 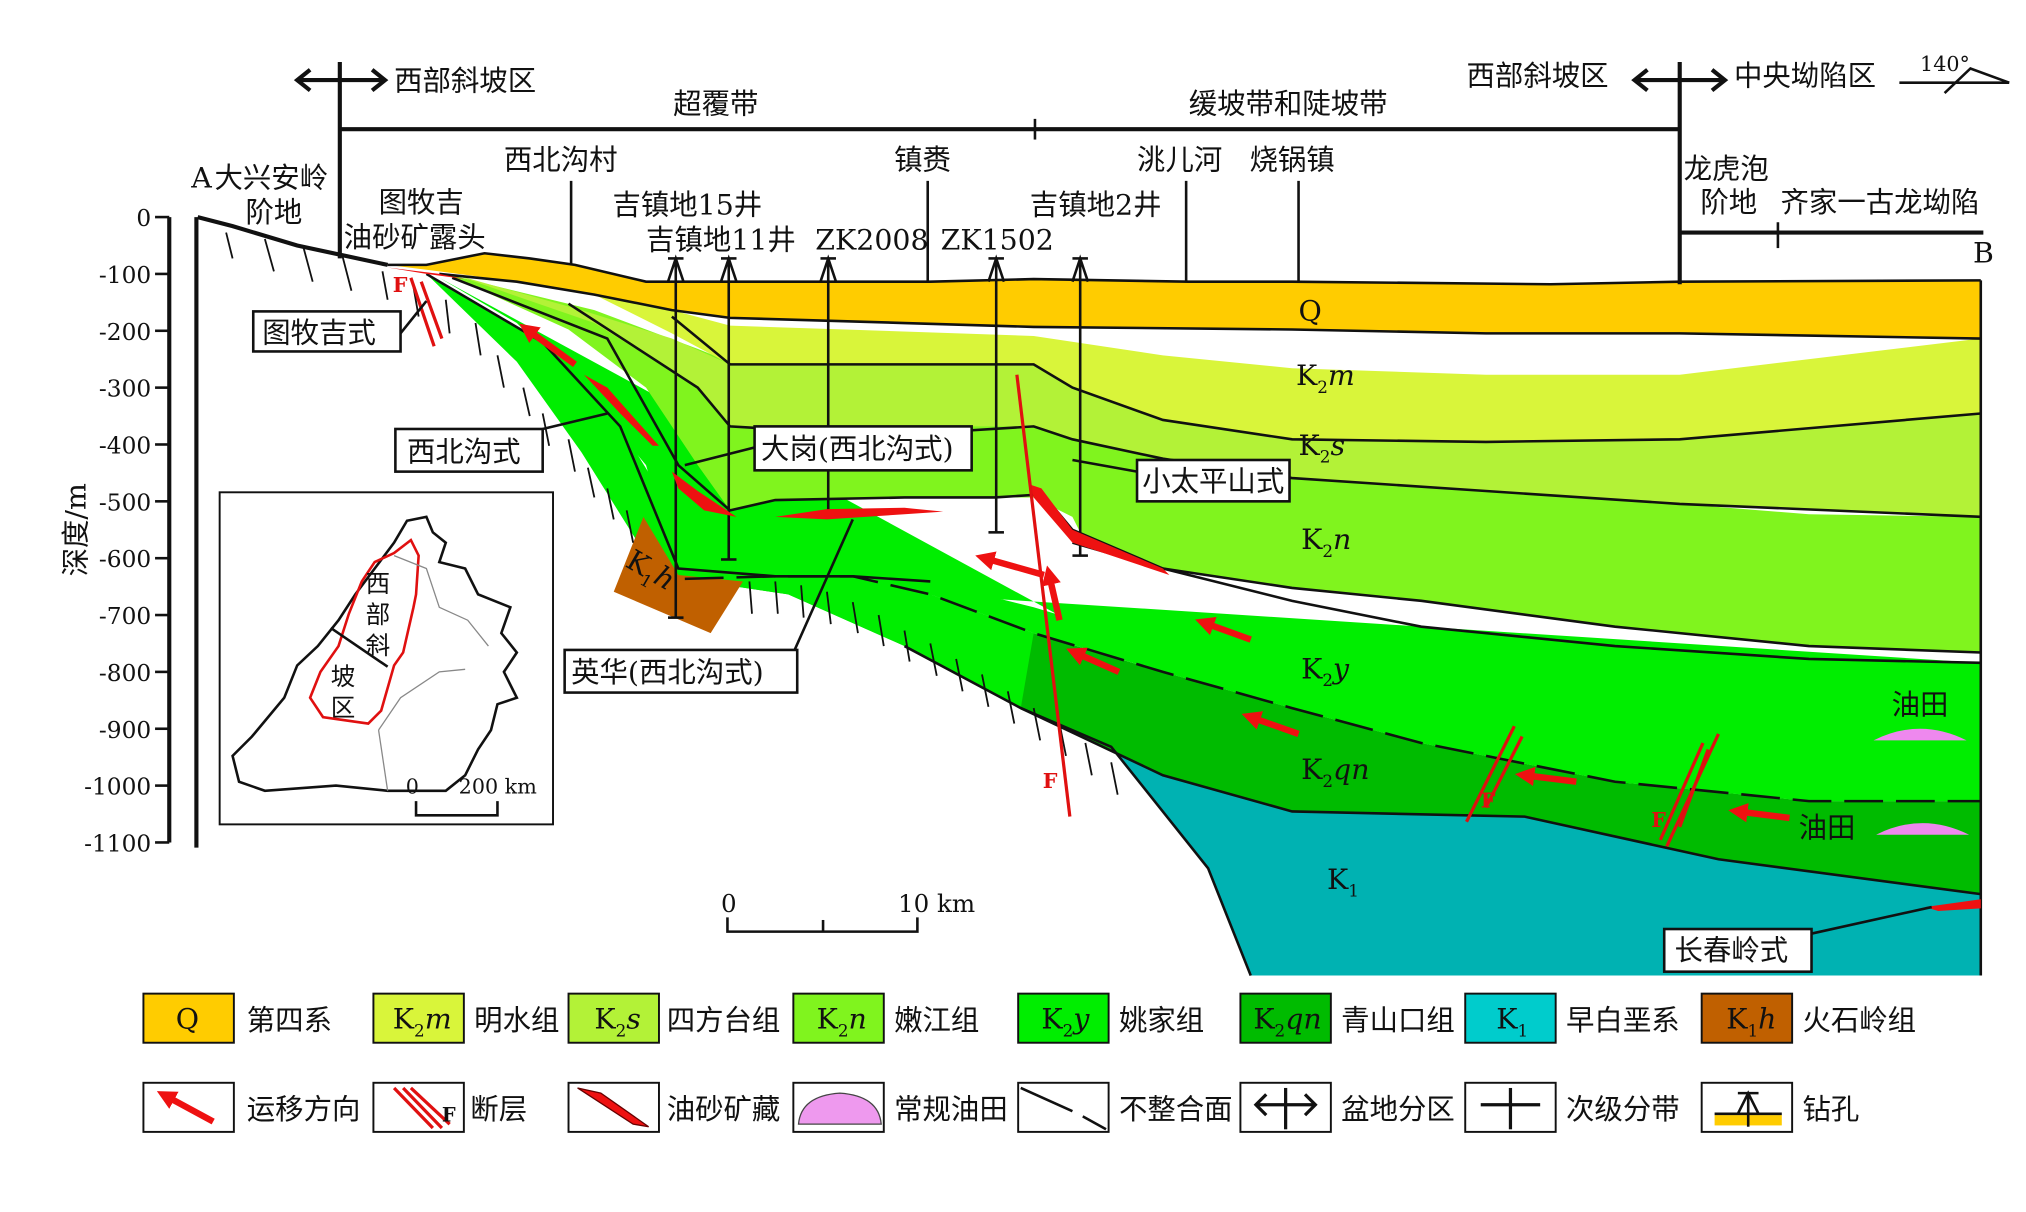 What do you see at coordinates (724, 1020) in the screenshot?
I see `legend-label: 四方台组` at bounding box center [724, 1020].